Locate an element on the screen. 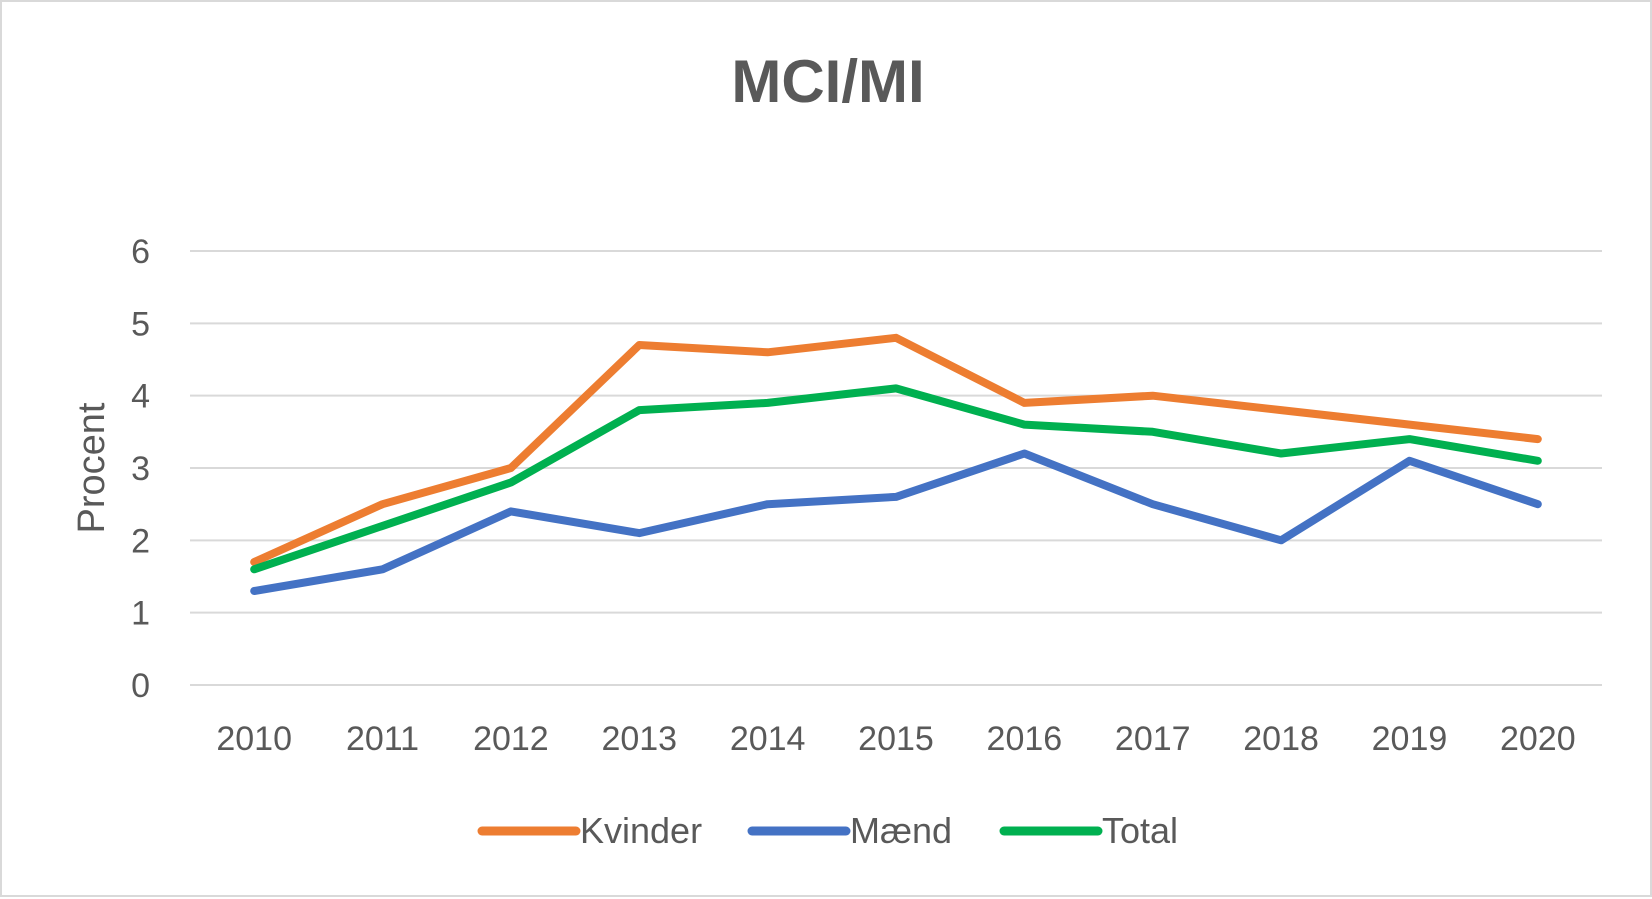  x-tick-label: 2014 is located at coordinates (768, 739).